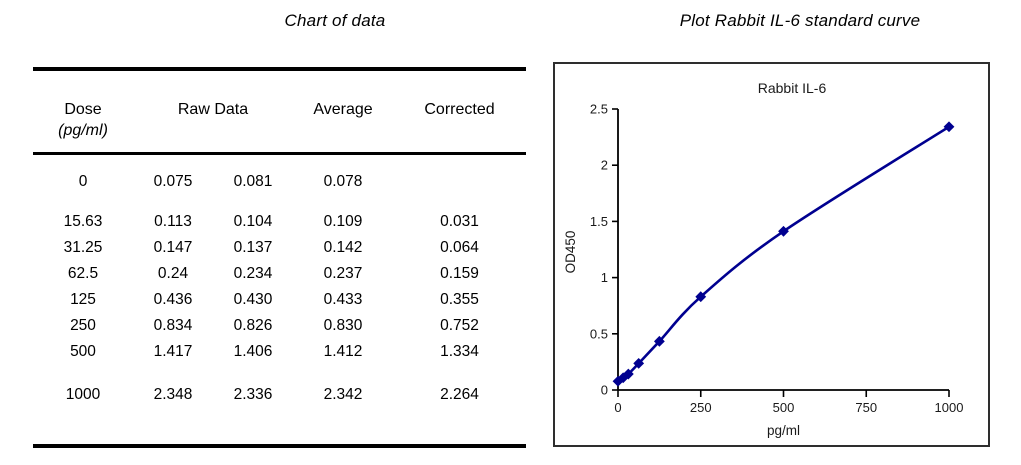 This screenshot has height=465, width=1021. I want to click on table-header-row: Dose (pg/ml) Raw Data Average Corrected, so click(279, 113).